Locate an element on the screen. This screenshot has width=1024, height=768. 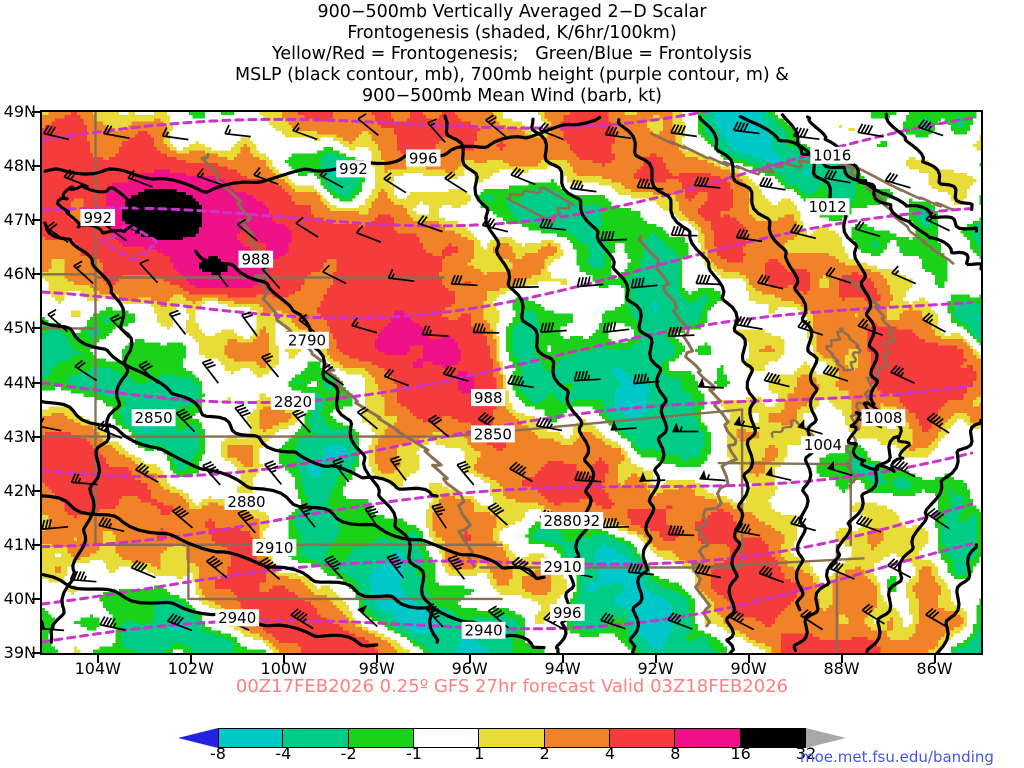
colorbar-tick-label: 16 is located at coordinates (740, 753).